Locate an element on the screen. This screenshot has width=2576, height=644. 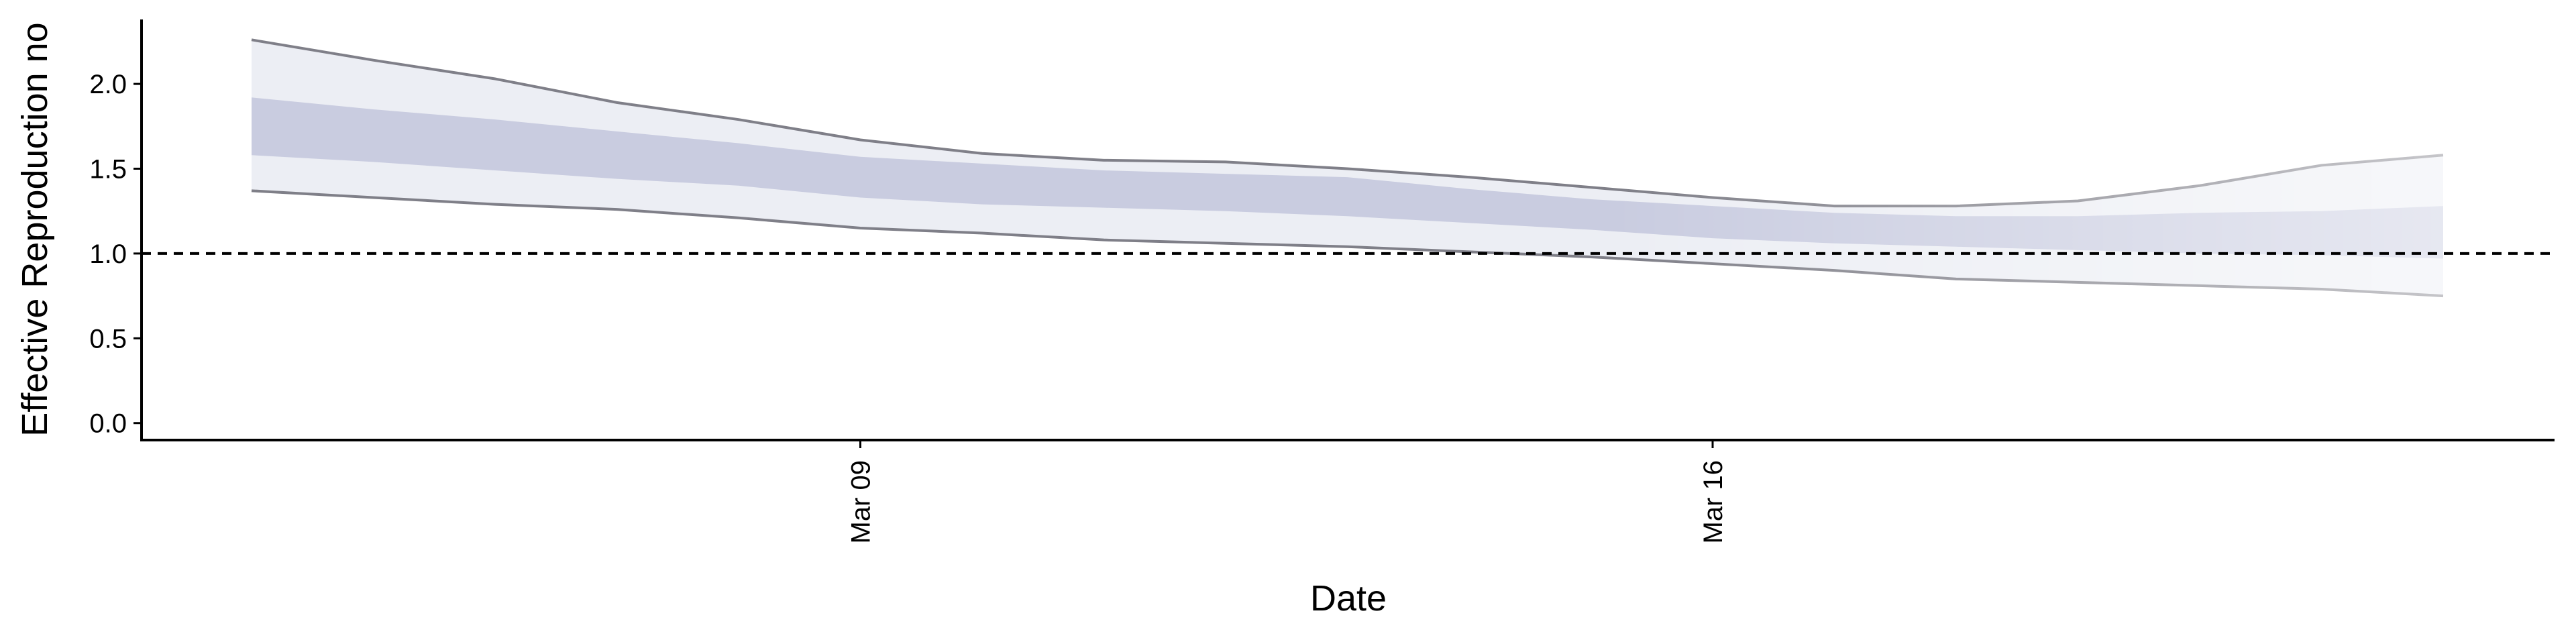
x-axis-label: Date is located at coordinates (1348, 598).